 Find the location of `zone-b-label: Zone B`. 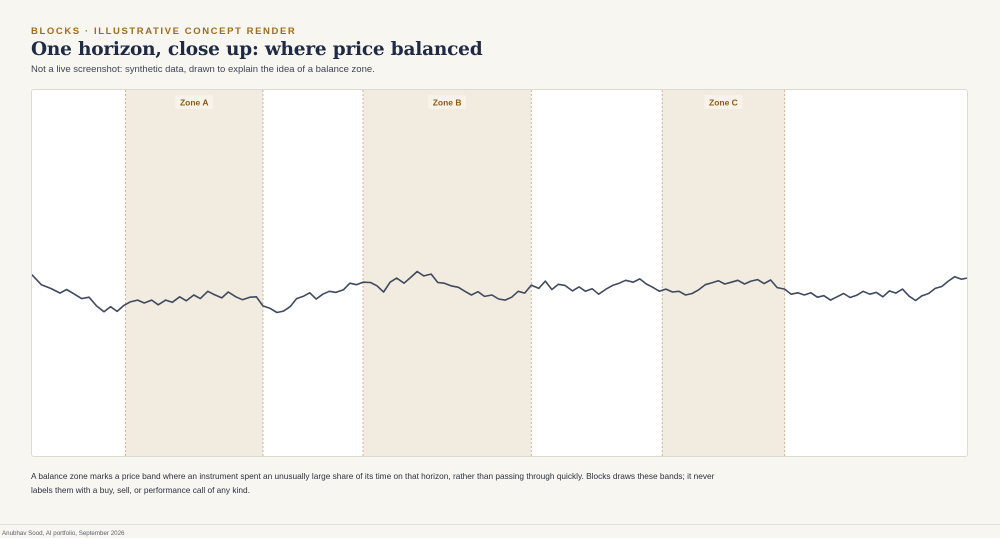

zone-b-label: Zone B is located at coordinates (447, 103).